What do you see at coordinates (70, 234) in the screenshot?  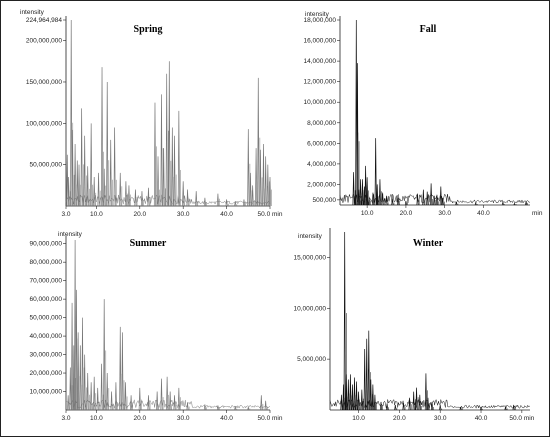 I see `summer-y-axis-label: intensity` at bounding box center [70, 234].